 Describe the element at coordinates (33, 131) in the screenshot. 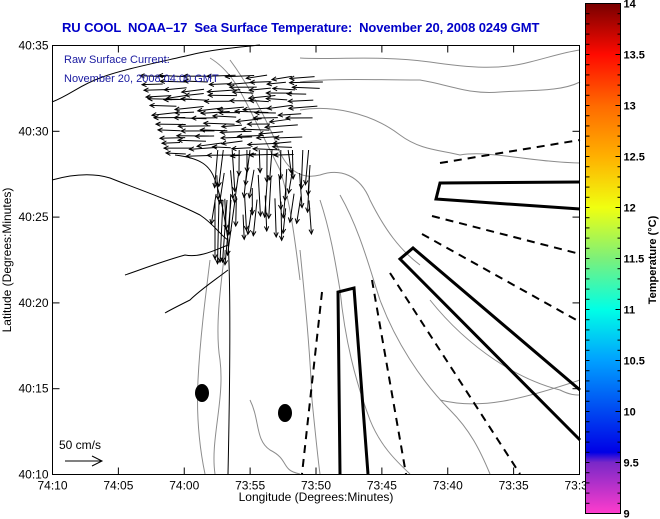

I see `y-tick-label: 40:30` at that location.